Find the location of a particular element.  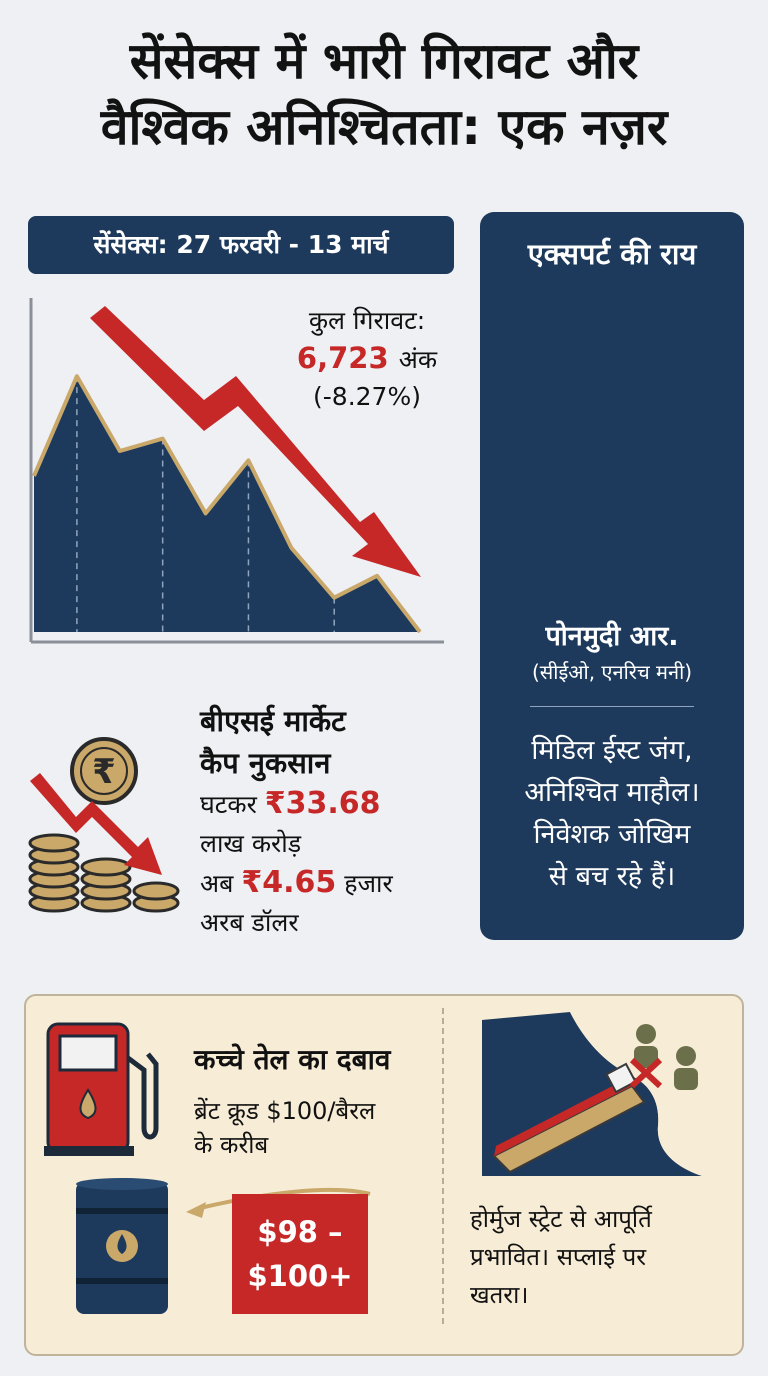

quote-line-1: मिडिल ईस्ट जंग, is located at coordinates (612, 750).